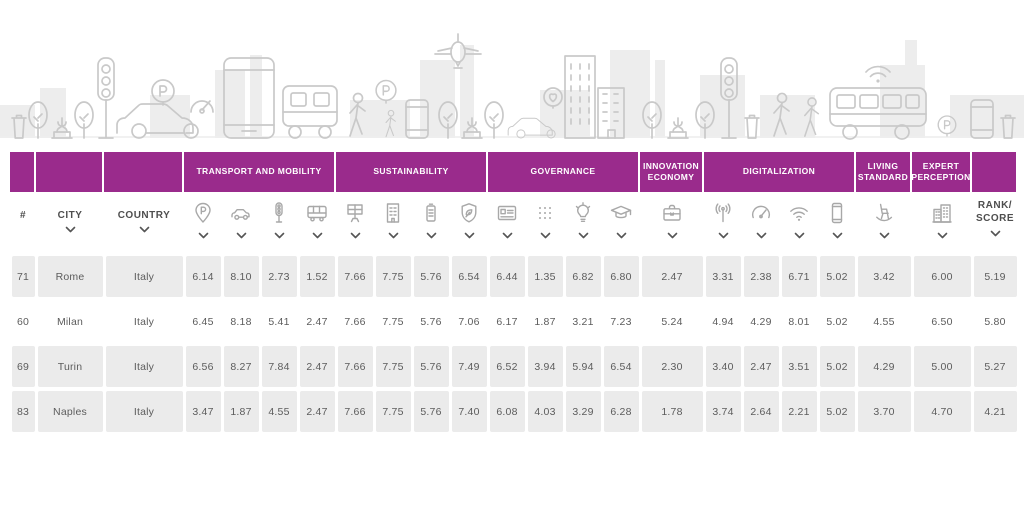  Describe the element at coordinates (837, 366) in the screenshot. I see `score-cell: 5.02` at that location.